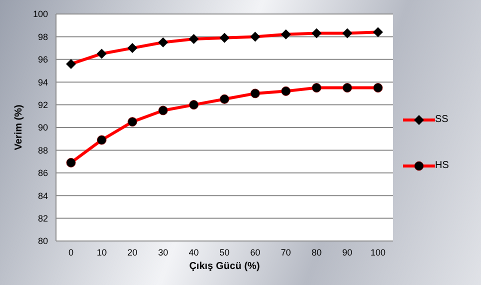 Image resolution: width=481 pixels, height=285 pixels. Describe the element at coordinates (224, 252) in the screenshot. I see `x-tick-label: 50` at that location.